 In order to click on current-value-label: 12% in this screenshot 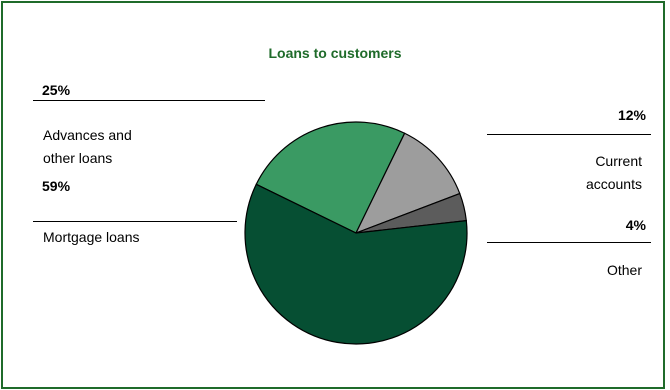, I will do `click(631, 115)`.